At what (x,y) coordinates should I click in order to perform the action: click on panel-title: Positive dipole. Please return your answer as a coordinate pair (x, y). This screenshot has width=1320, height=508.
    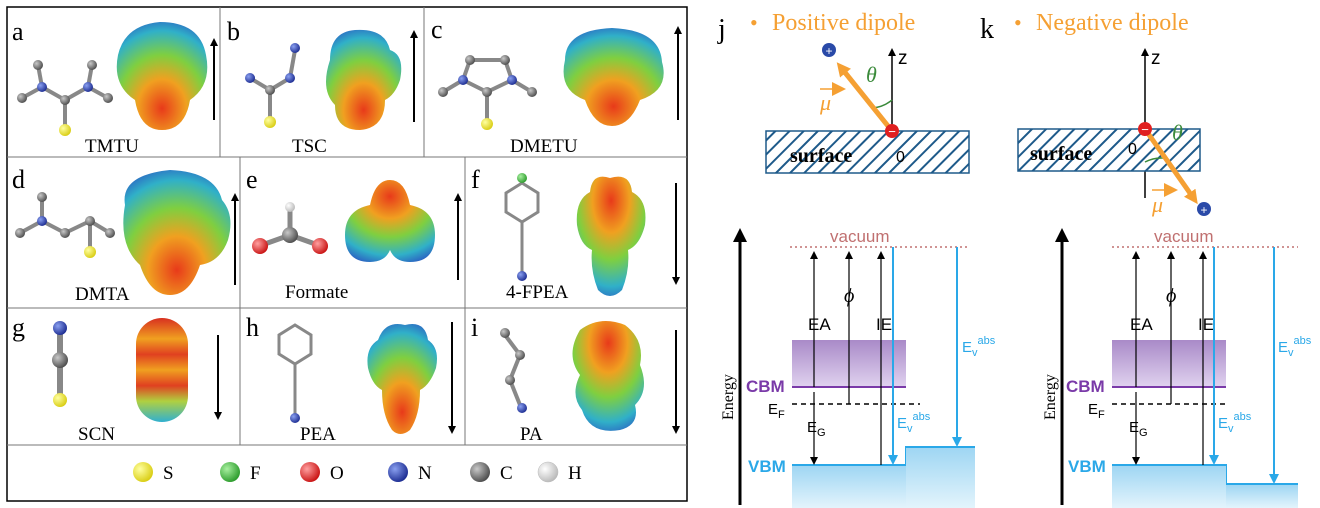
    Looking at the image, I should click on (843, 23).